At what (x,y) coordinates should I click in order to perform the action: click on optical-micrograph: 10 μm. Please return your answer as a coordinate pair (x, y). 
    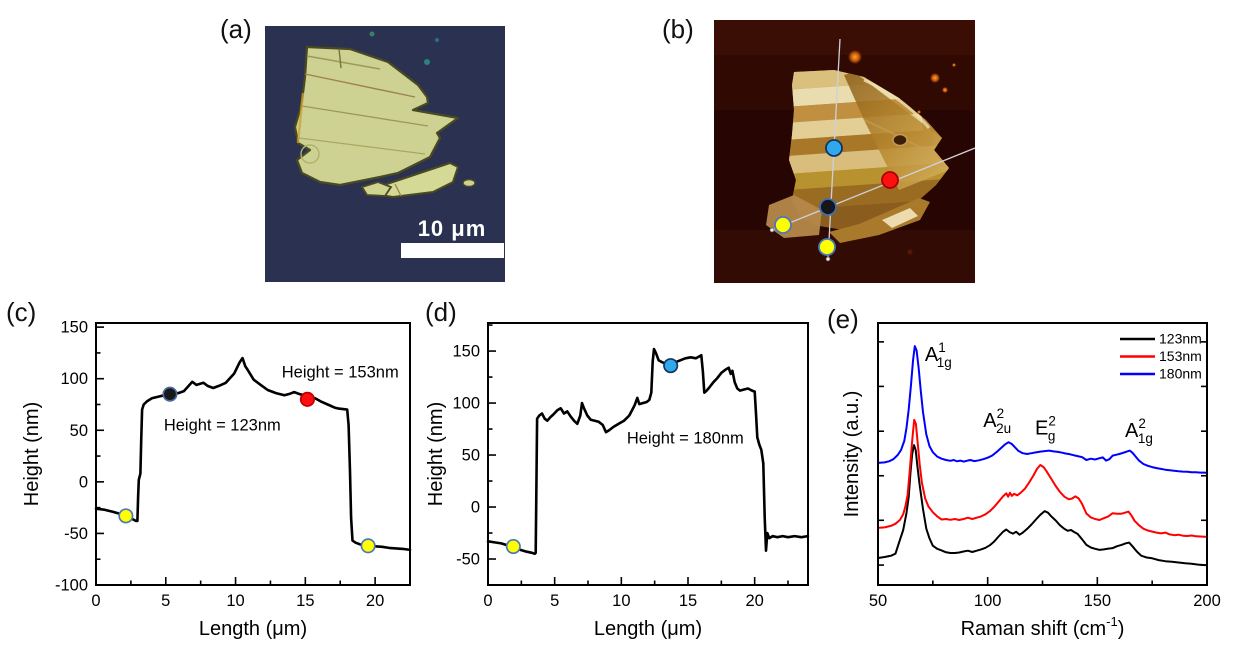
    Looking at the image, I should click on (385, 154).